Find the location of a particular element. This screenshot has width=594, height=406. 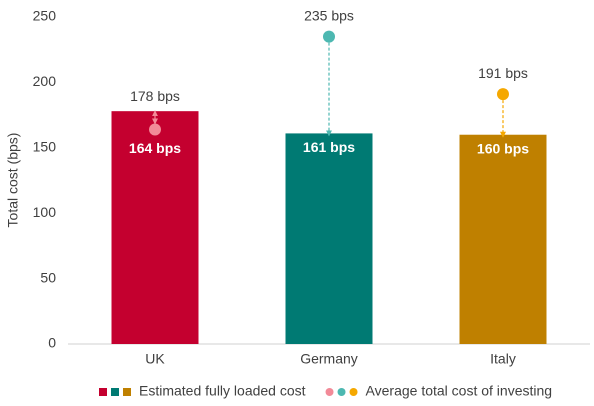

y-tick-label: 250 is located at coordinates (45, 16).